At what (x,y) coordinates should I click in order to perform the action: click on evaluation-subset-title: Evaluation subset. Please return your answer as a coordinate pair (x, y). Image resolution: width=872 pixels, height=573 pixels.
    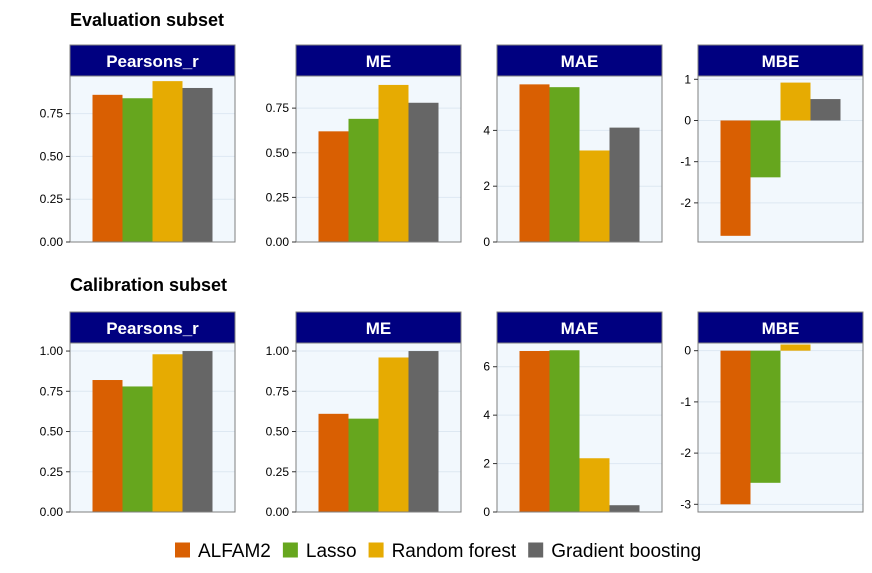
    Looking at the image, I should click on (147, 20).